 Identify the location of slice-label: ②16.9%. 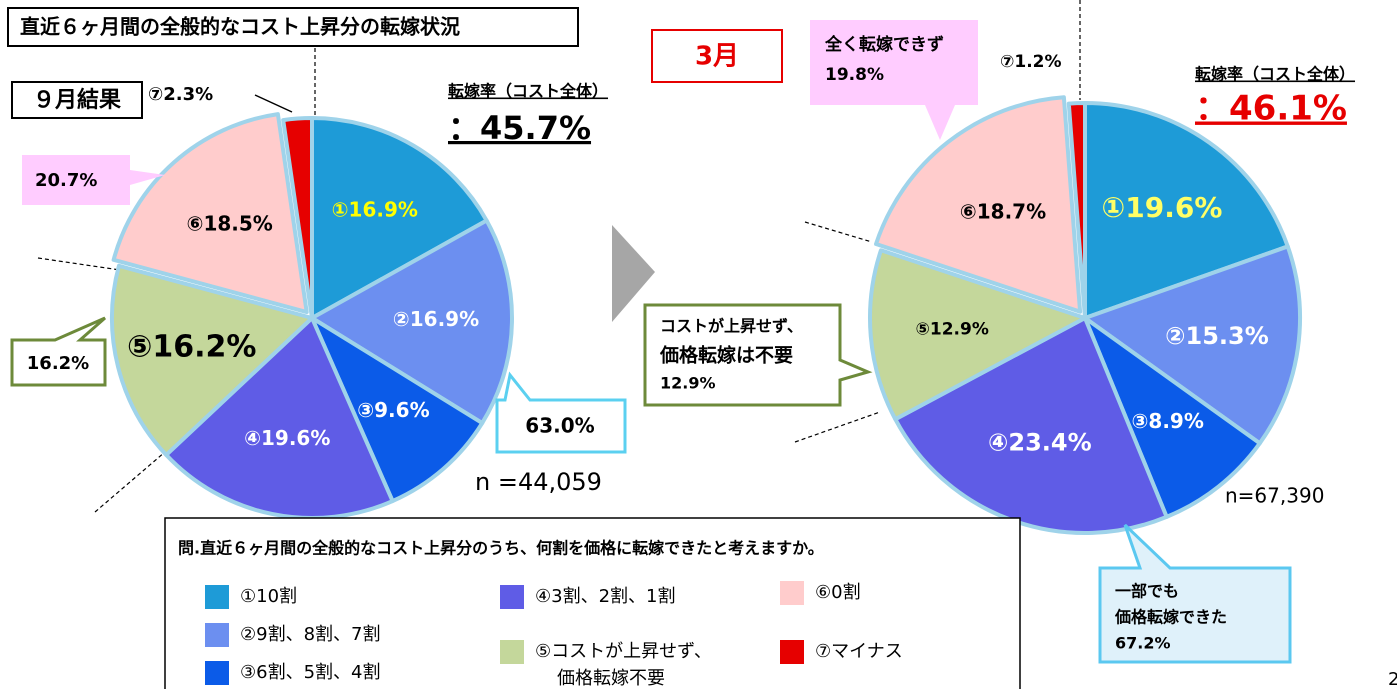
(436, 319).